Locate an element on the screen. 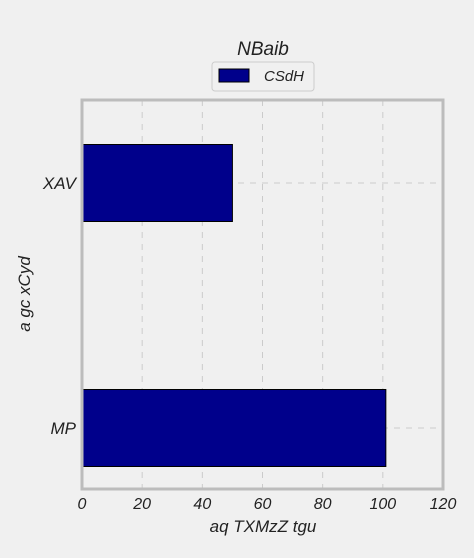  x-tick-label: 100 is located at coordinates (382, 504).